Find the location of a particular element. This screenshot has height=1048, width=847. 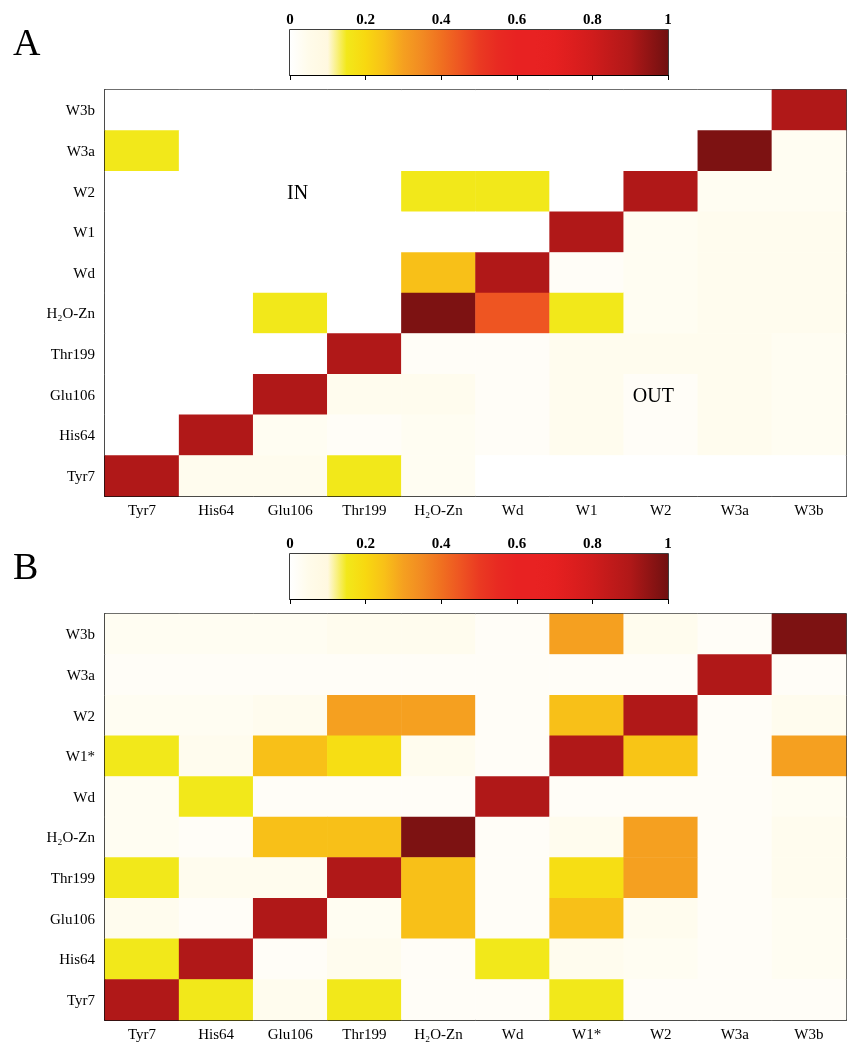

chart-title: B is located at coordinates (26, 566).